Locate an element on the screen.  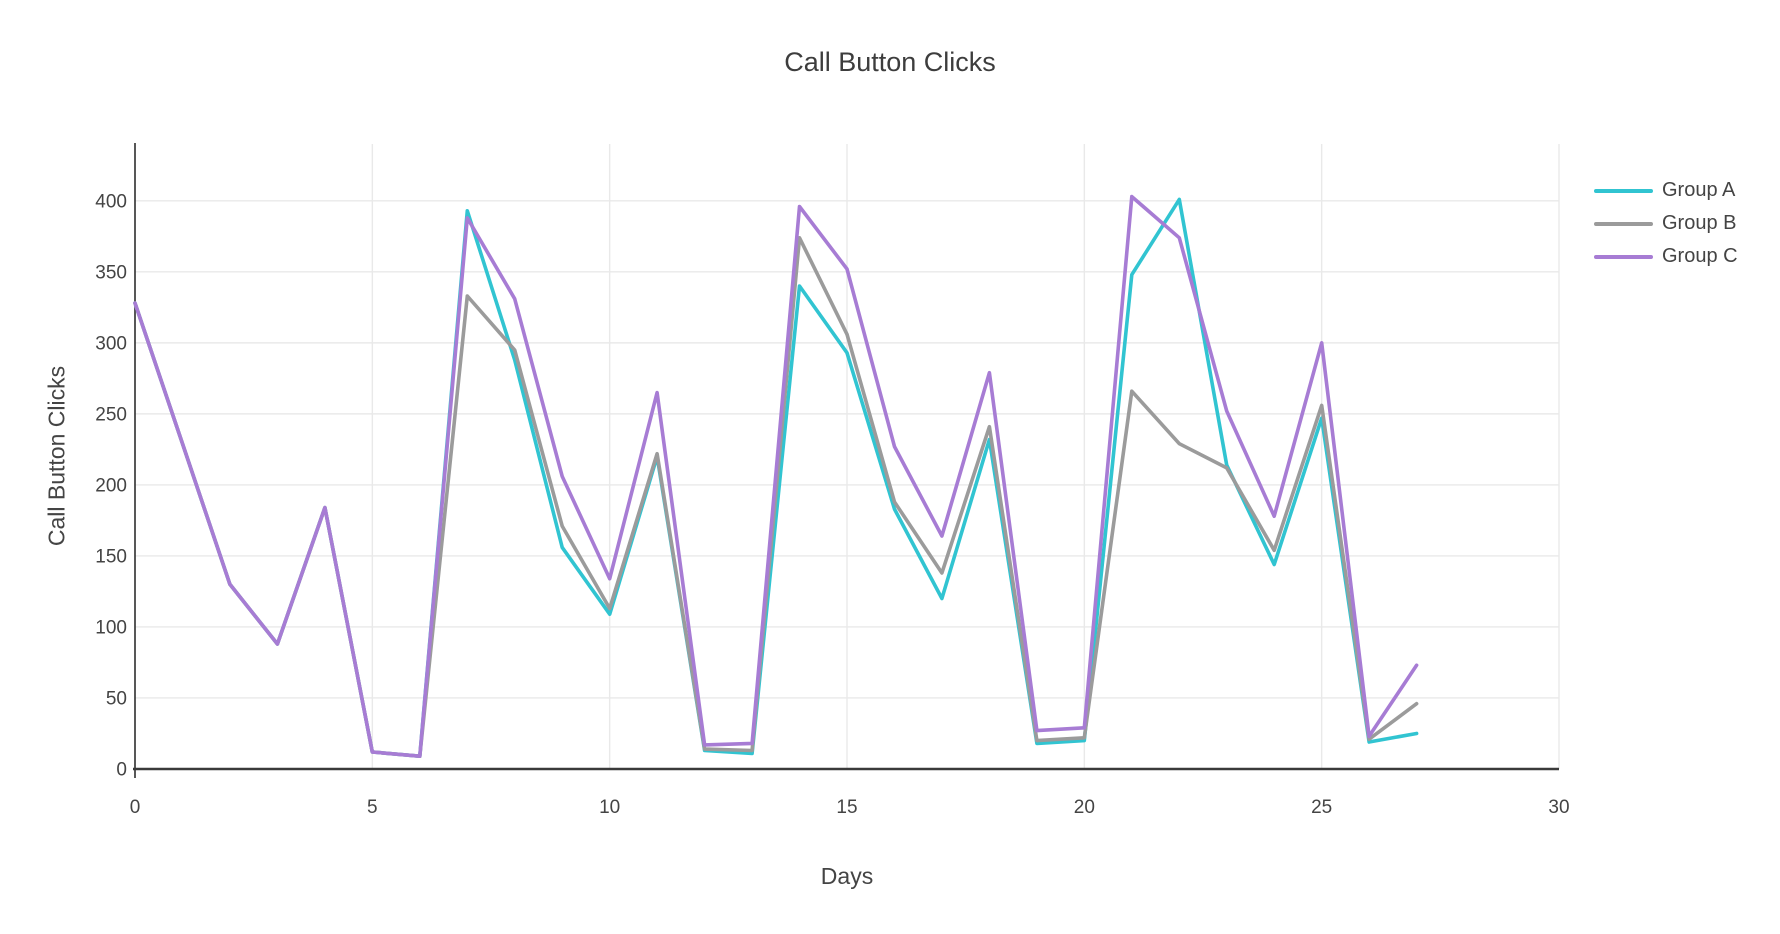
legend-item-group-a: Group A is located at coordinates (1666, 190).